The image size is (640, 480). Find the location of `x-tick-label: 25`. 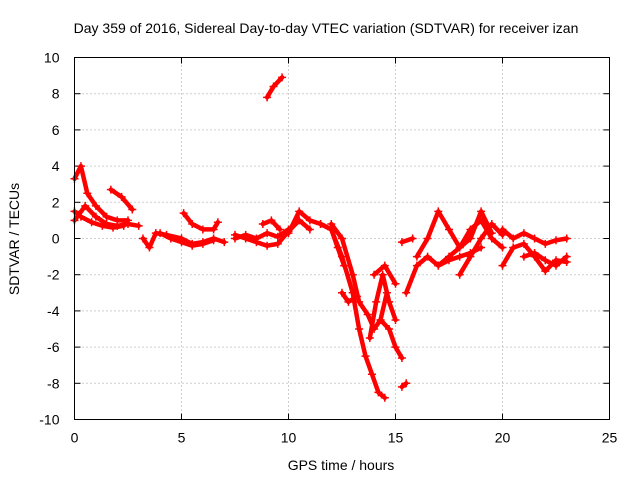

x-tick-label: 25 is located at coordinates (610, 438).